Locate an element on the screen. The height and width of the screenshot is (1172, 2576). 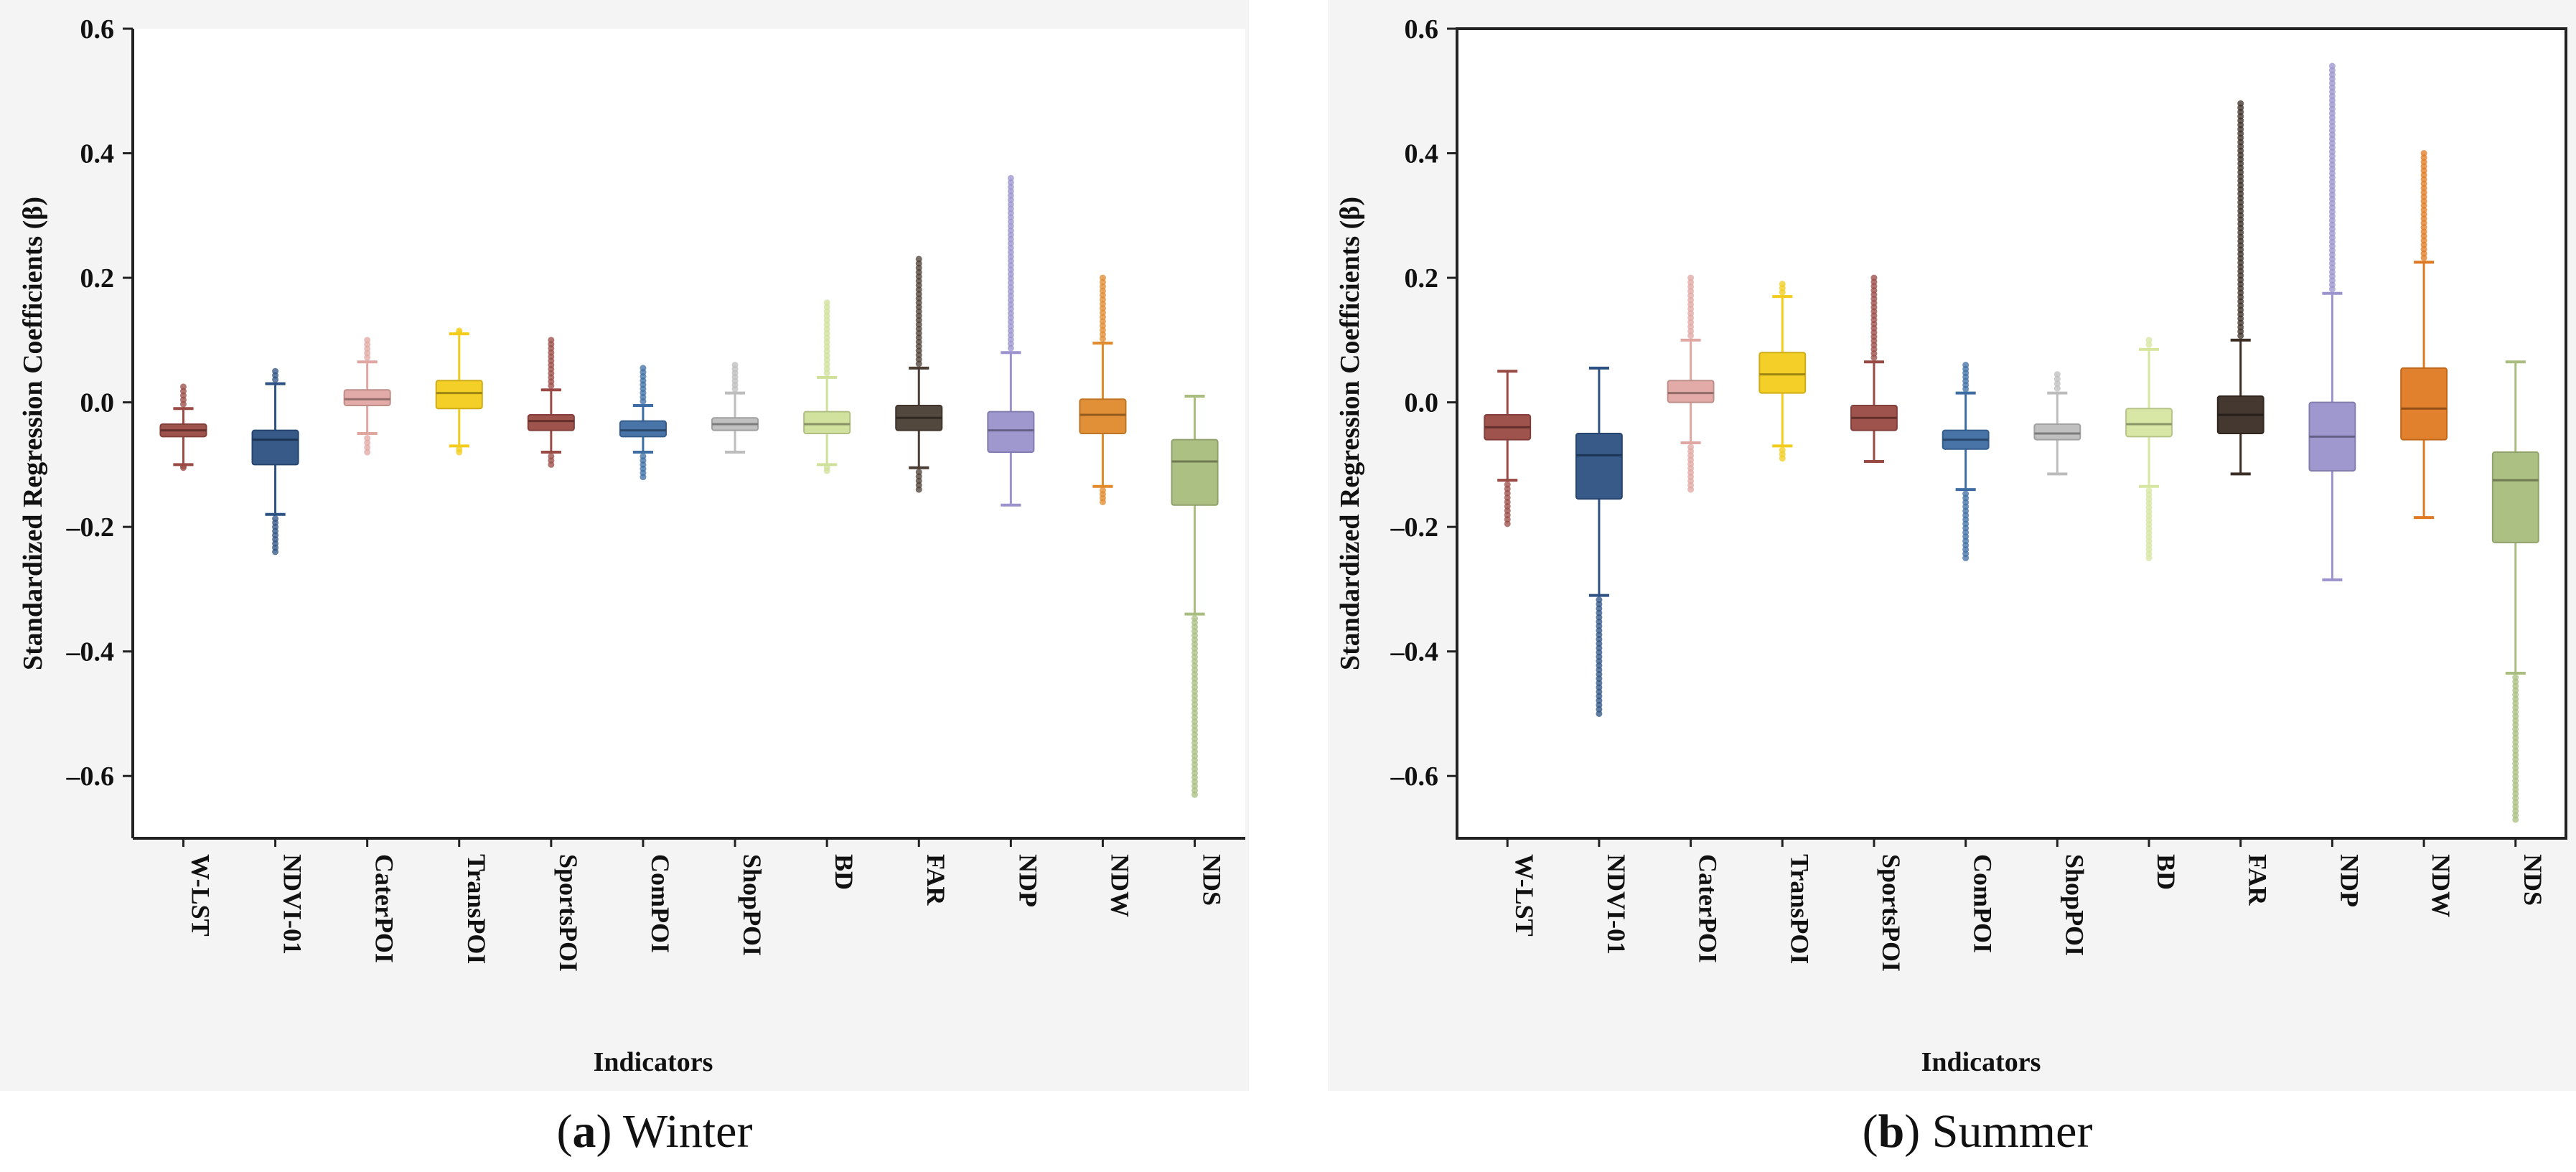
y-axis-label: Standardized Regression Coefficients (β) is located at coordinates (1350, 433).